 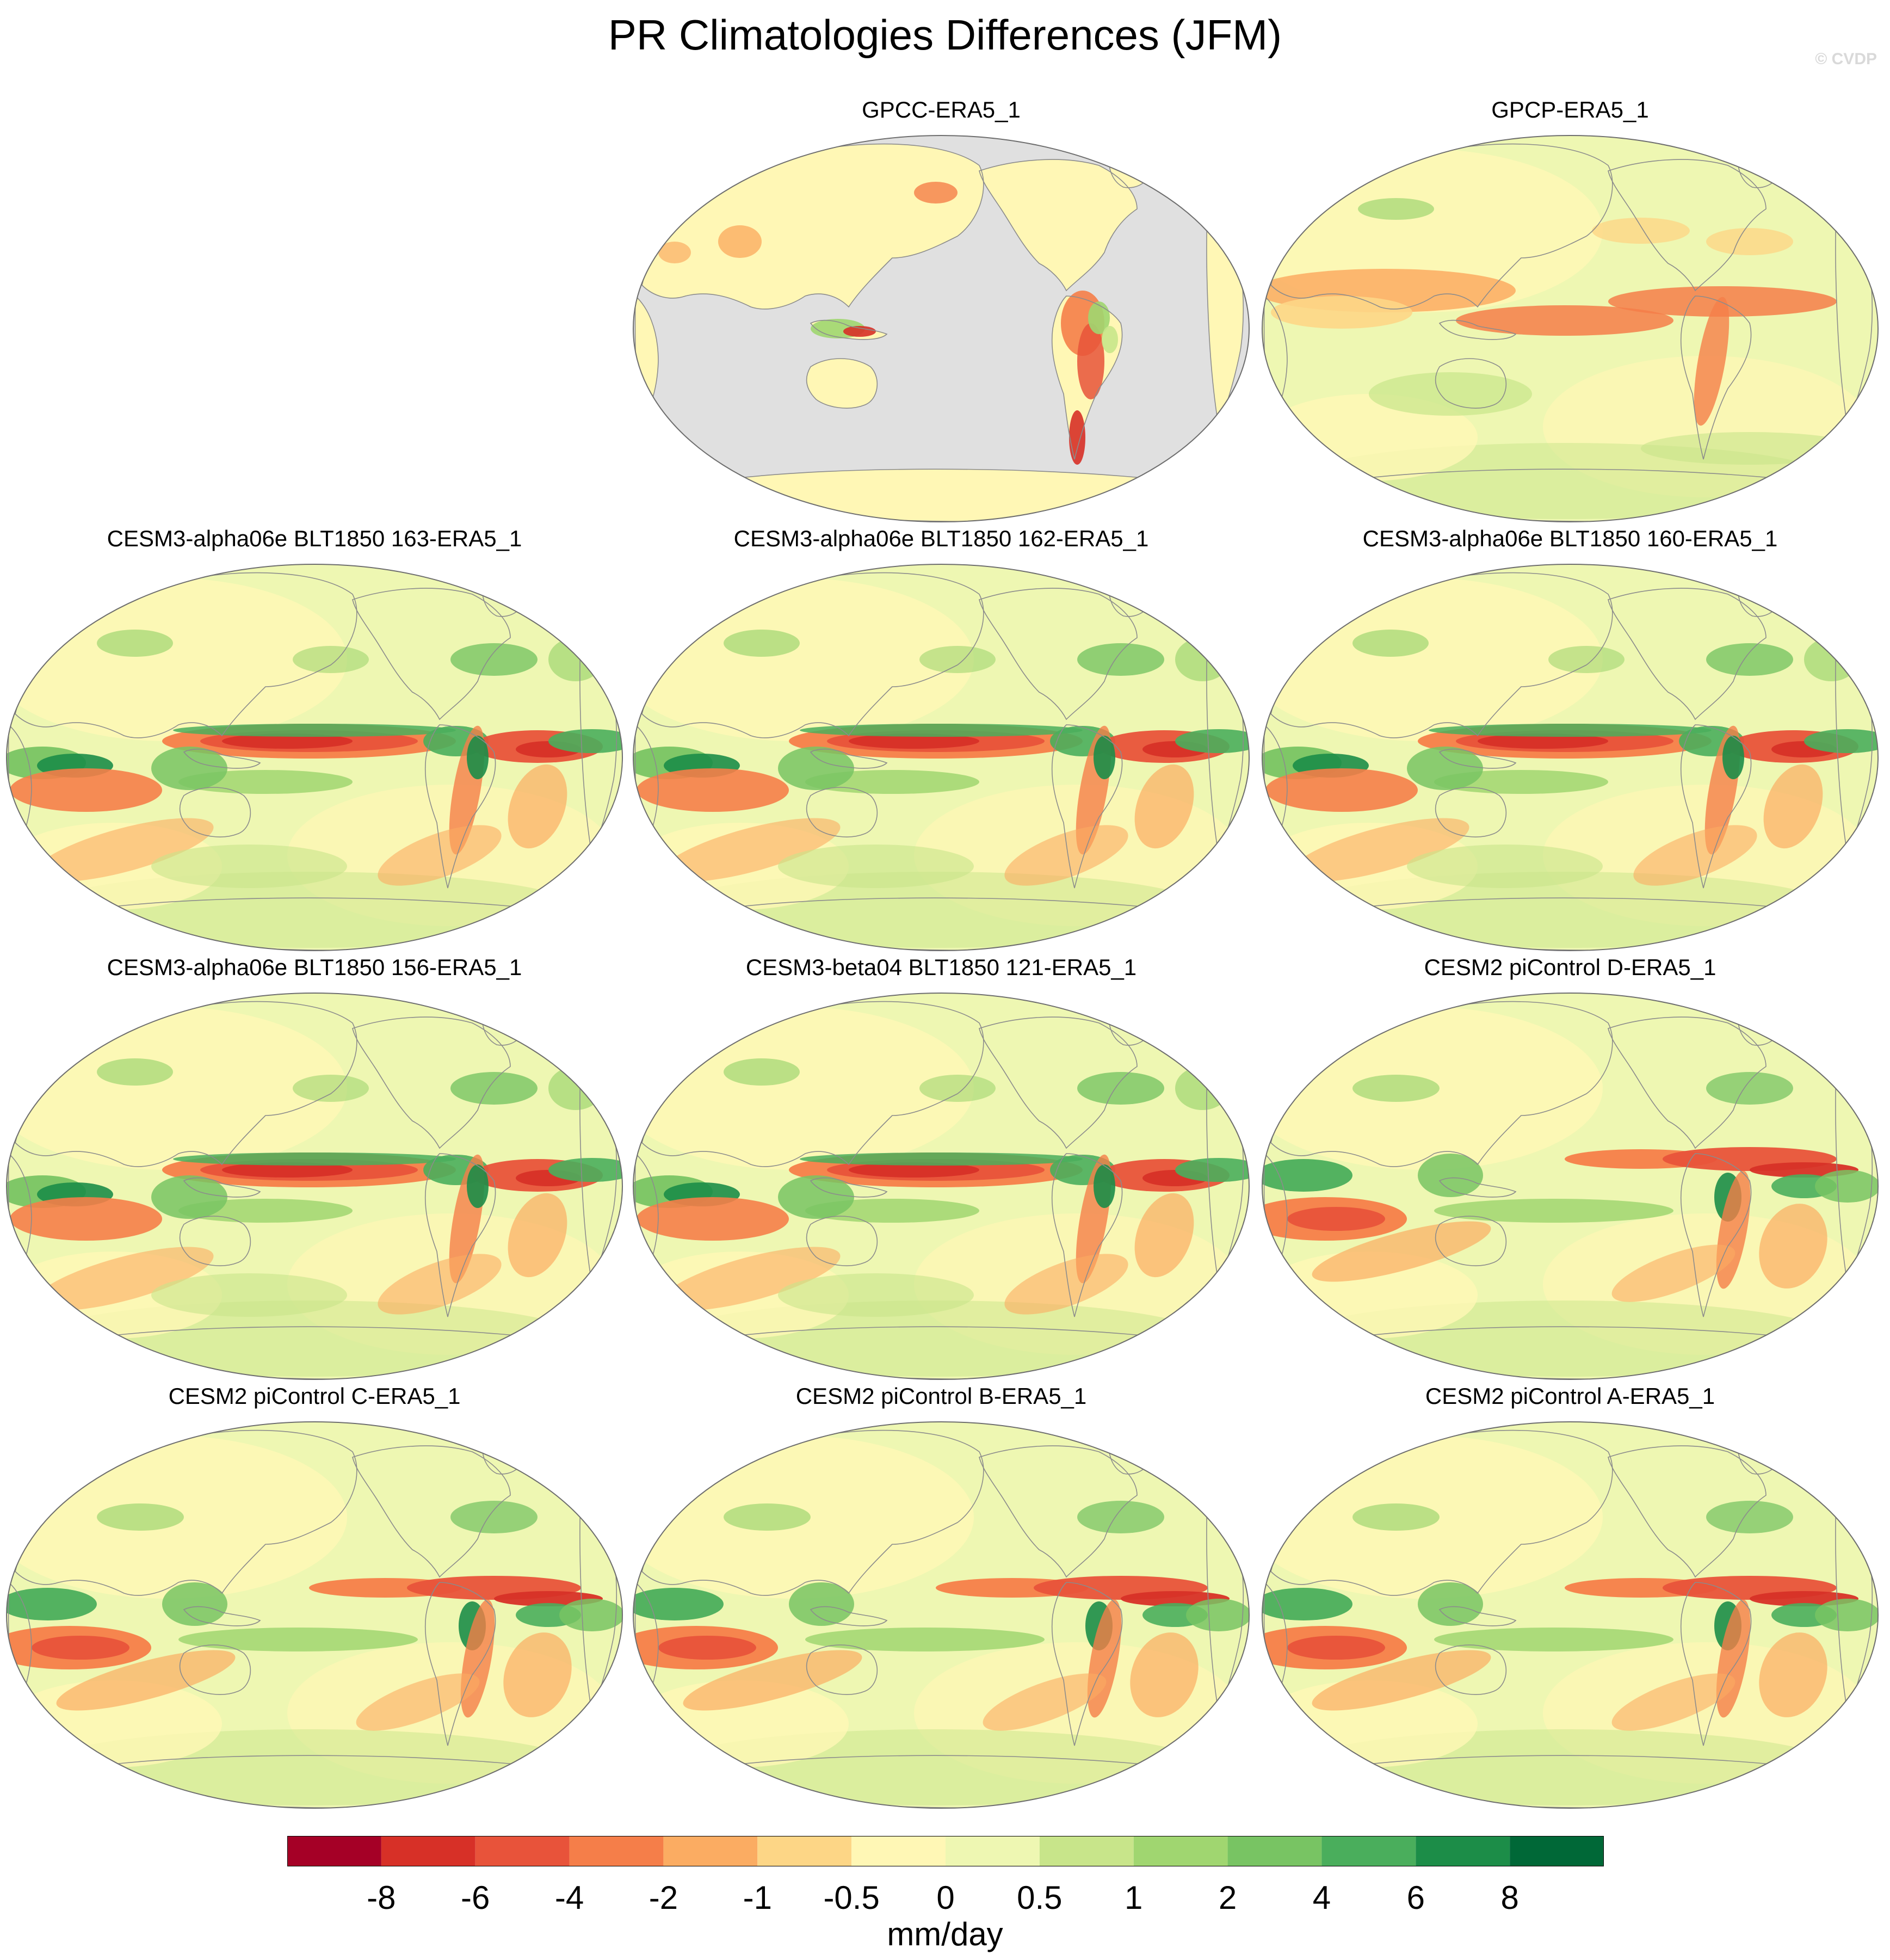 I want to click on panel-title: CESM2 piControl D-ERA5_1, so click(x=1570, y=967).